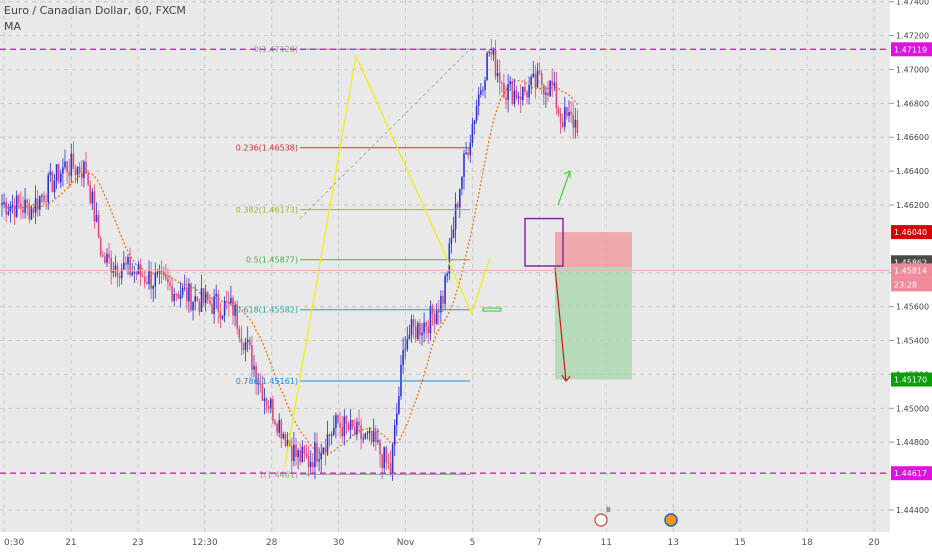  Describe the element at coordinates (473, 543) in the screenshot. I see `x-tick-label: 5` at that location.